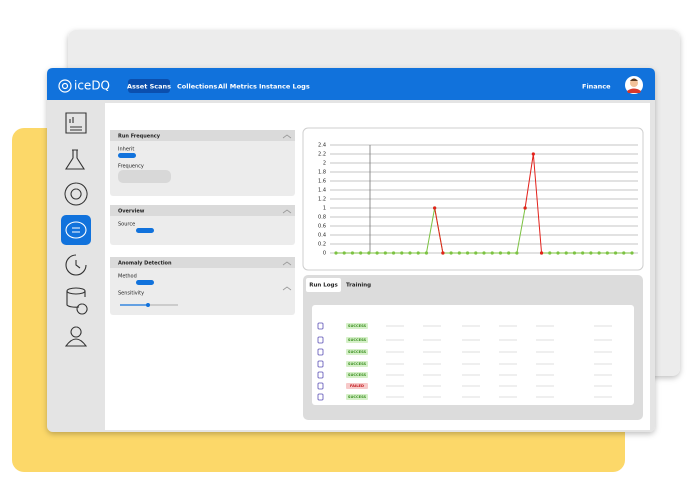 Image resolution: width=700 pixels, height=504 pixels. Describe the element at coordinates (324, 164) in the screenshot. I see `y-tick-label: 2` at that location.